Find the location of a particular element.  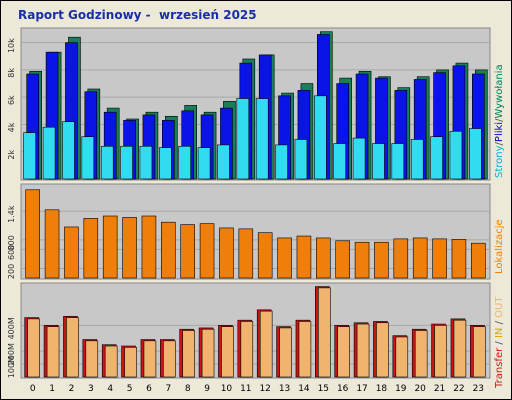

legend-sep-2: / is located at coordinates (499, 120).